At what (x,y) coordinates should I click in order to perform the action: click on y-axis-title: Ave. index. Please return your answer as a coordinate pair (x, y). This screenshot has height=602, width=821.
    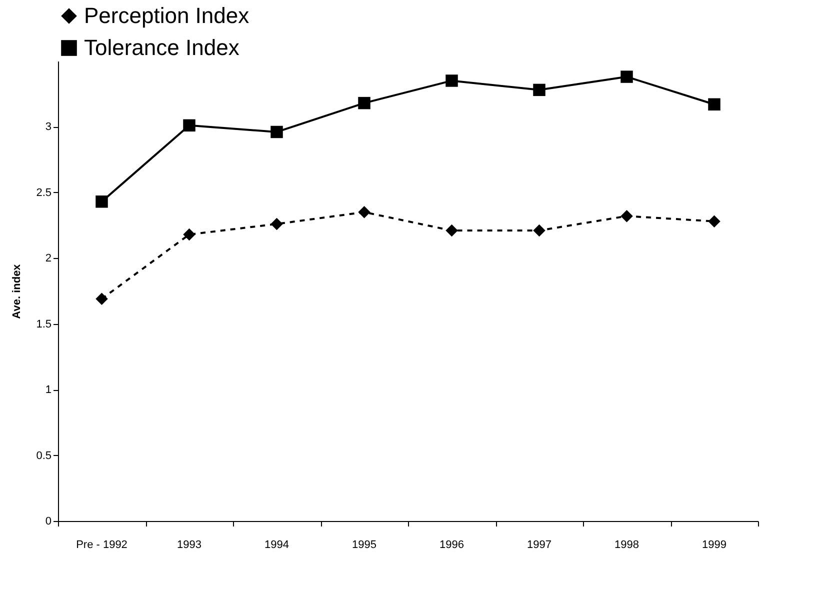
    Looking at the image, I should click on (17, 291).